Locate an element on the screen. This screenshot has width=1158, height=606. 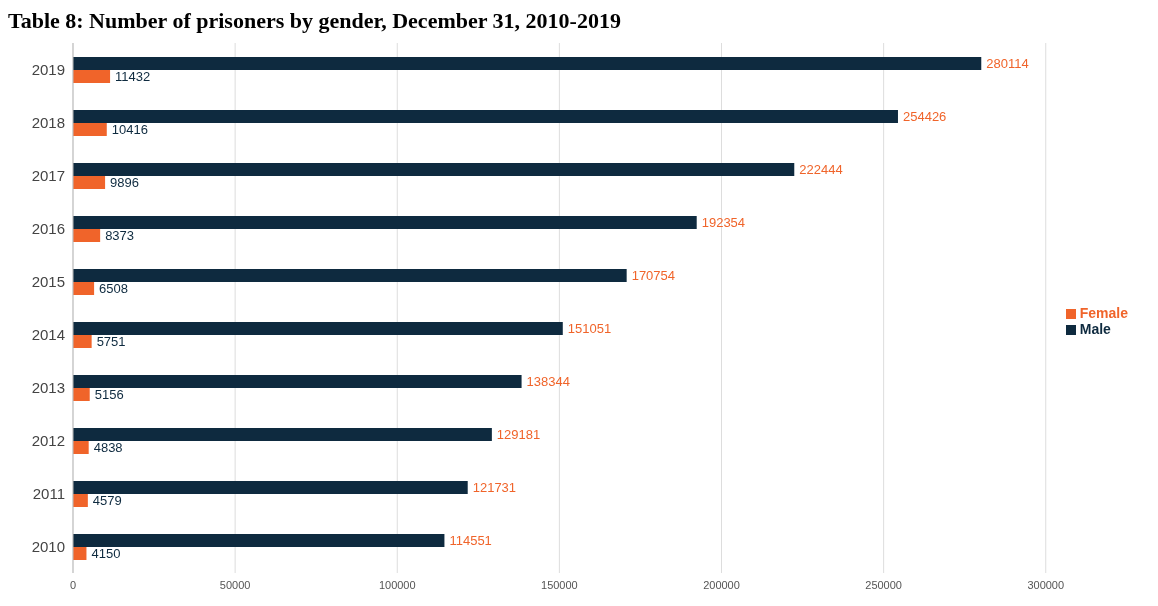
data-label: 170754 is located at coordinates (653, 276).